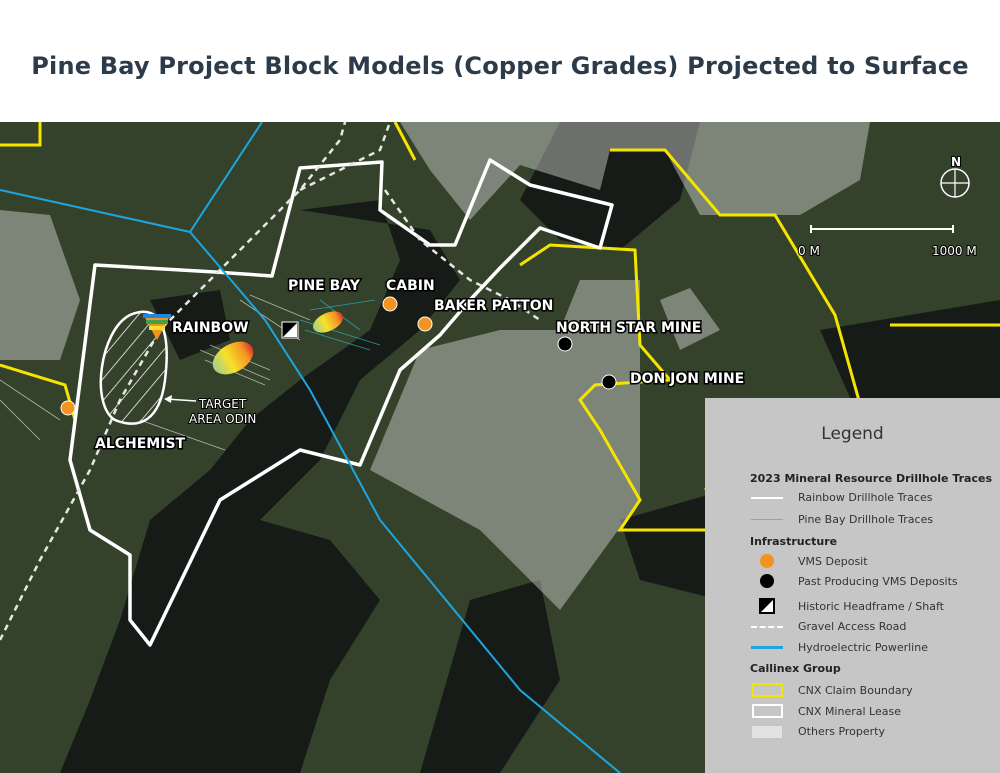  What do you see at coordinates (324, 286) in the screenshot?
I see `label-pine-bay: PINE BAY` at bounding box center [324, 286].